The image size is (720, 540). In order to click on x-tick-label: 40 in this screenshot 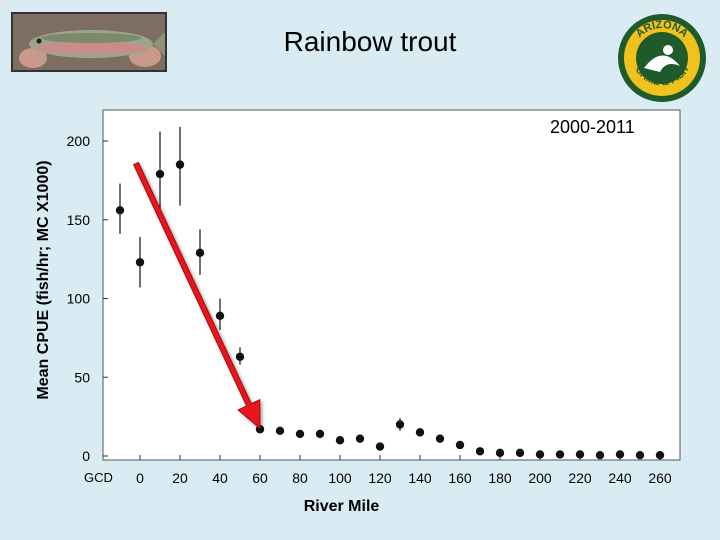, I will do `click(220, 478)`.